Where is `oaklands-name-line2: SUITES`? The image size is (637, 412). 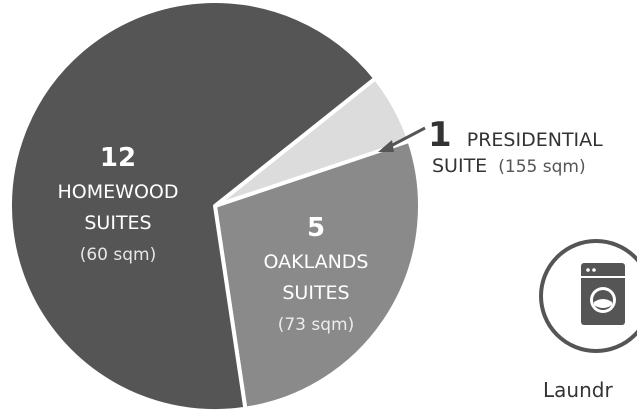 oaklands-name-line2: SUITES is located at coordinates (315, 293).